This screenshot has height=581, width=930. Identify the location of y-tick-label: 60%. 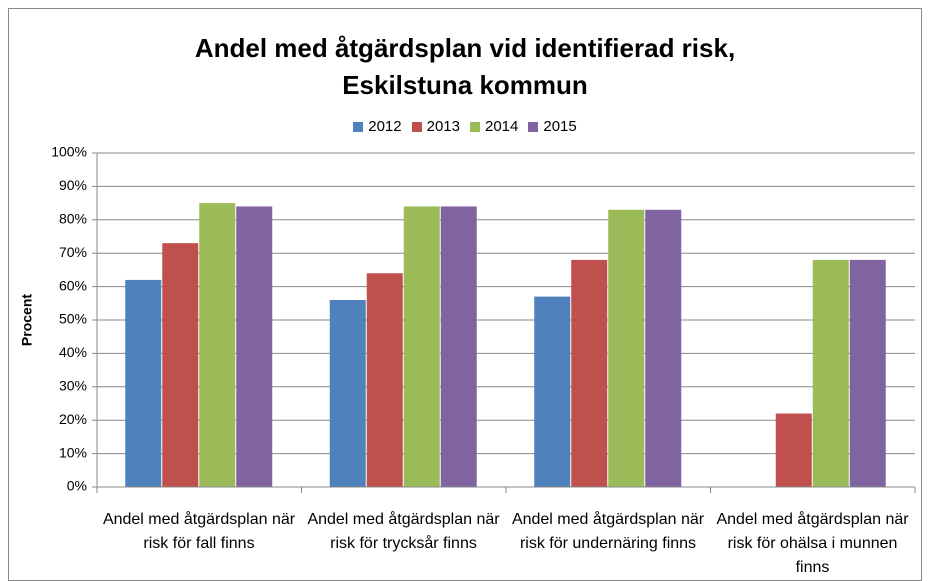
(73, 285).